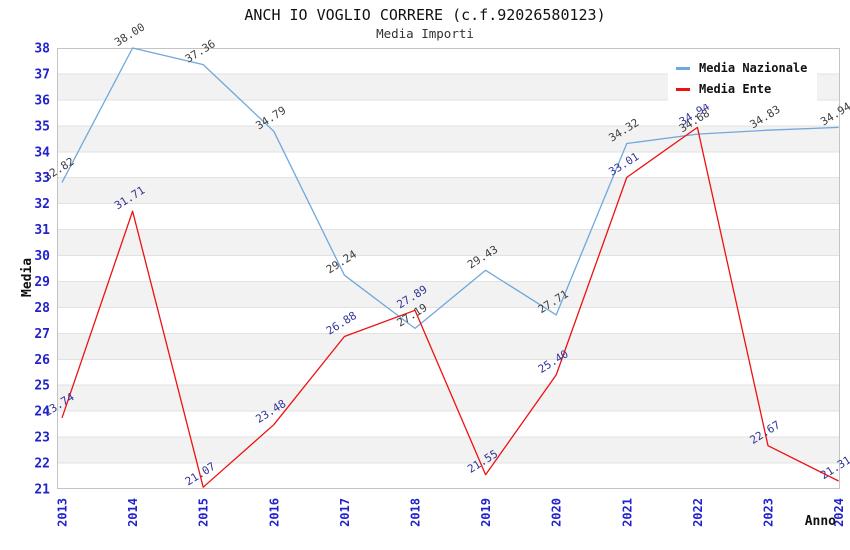  What do you see at coordinates (743, 79) in the screenshot?
I see `legend: Media Nazionale Media Ente` at bounding box center [743, 79].